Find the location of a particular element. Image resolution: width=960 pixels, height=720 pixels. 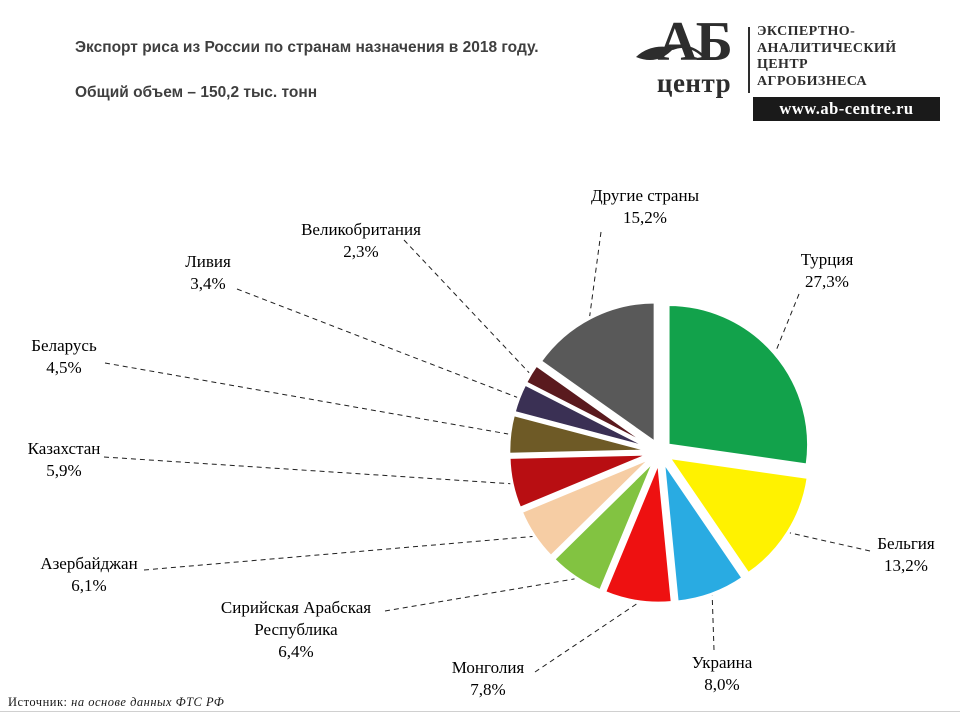

slice-label-pct: 3,4% is located at coordinates (208, 283).